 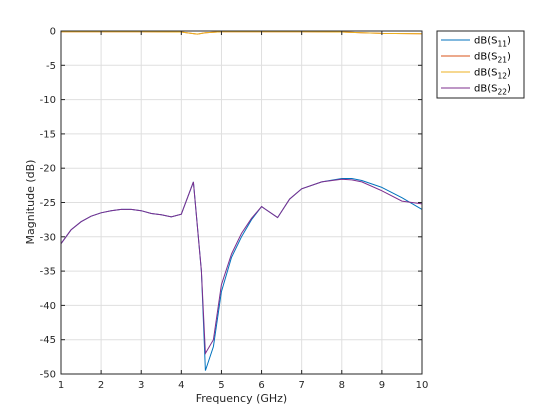 I want to click on legend-label: dB(S21), so click(x=492, y=58).